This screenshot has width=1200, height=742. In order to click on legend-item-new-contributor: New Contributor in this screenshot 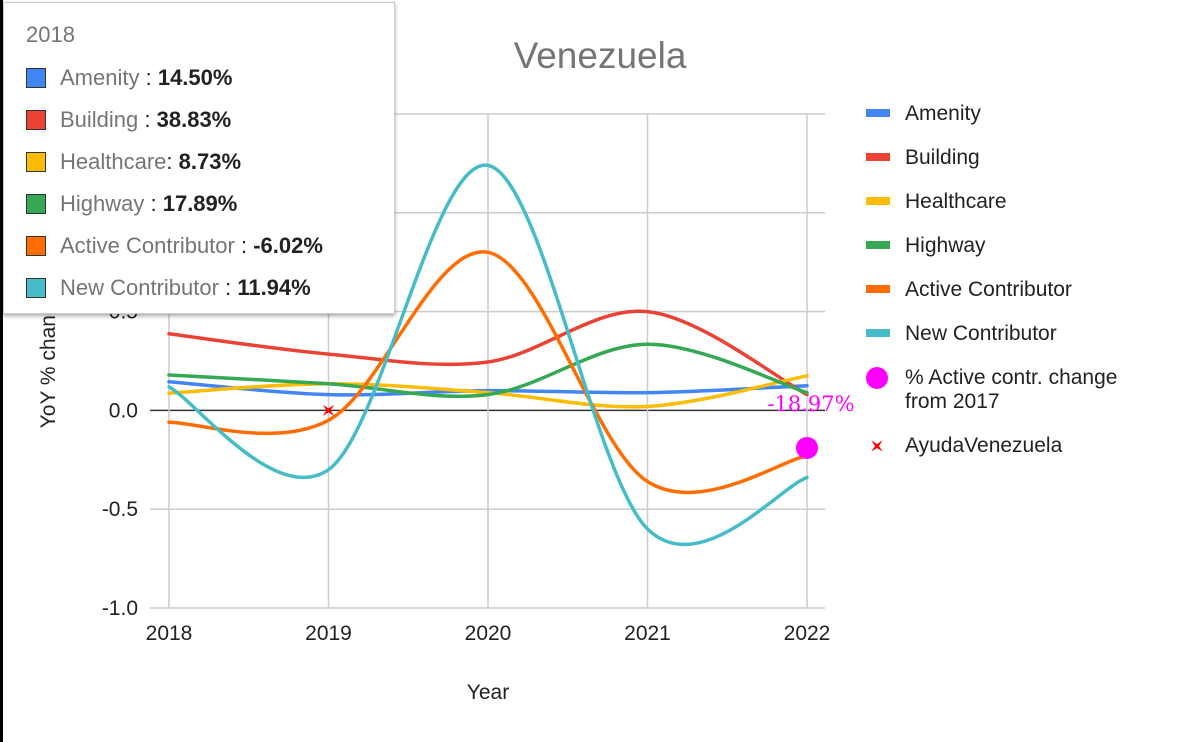, I will do `click(961, 333)`.